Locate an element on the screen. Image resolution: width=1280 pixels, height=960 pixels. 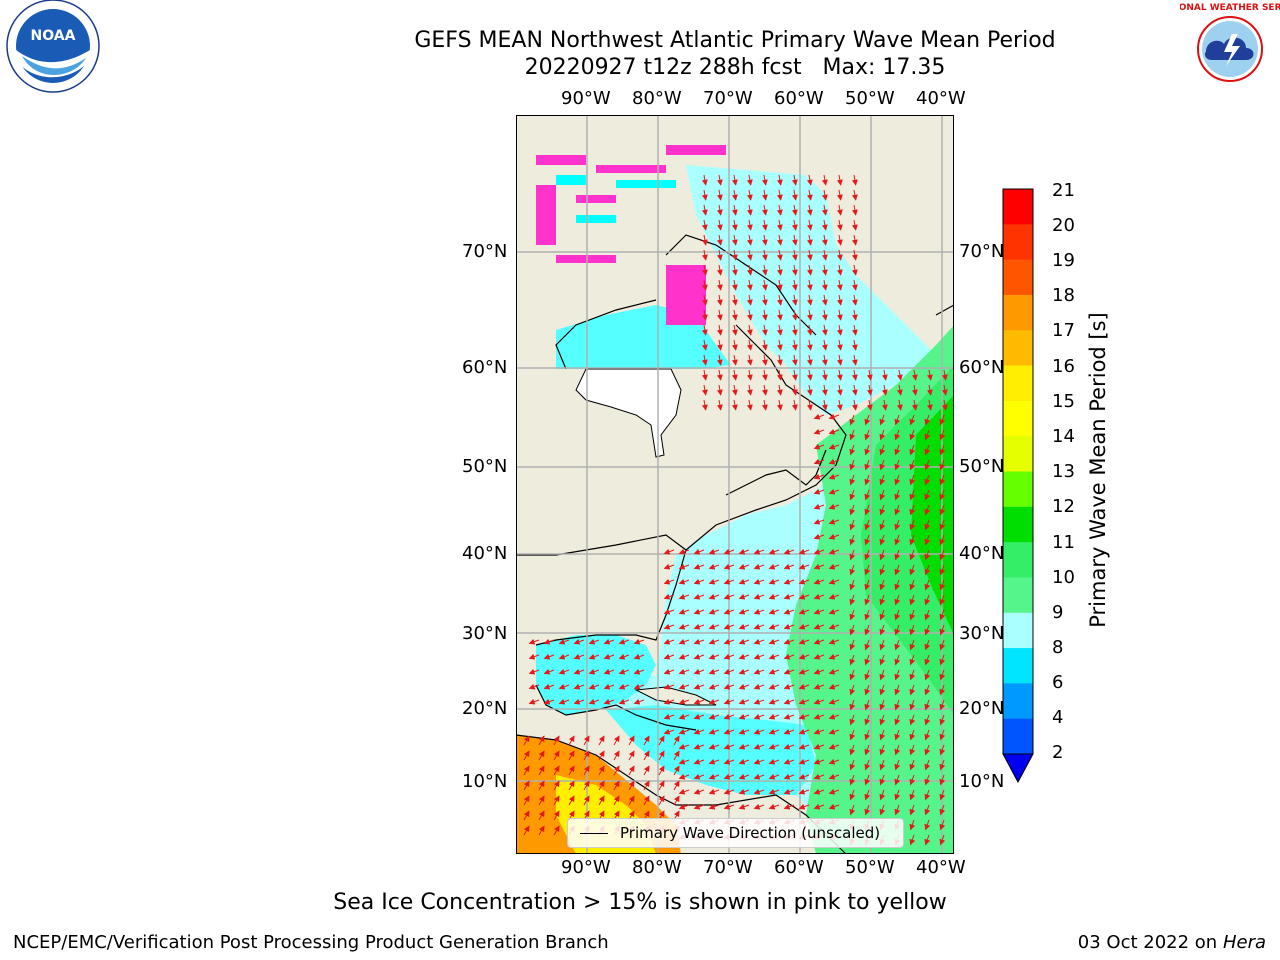
noaa-logo: NOAA is located at coordinates (53, 48).